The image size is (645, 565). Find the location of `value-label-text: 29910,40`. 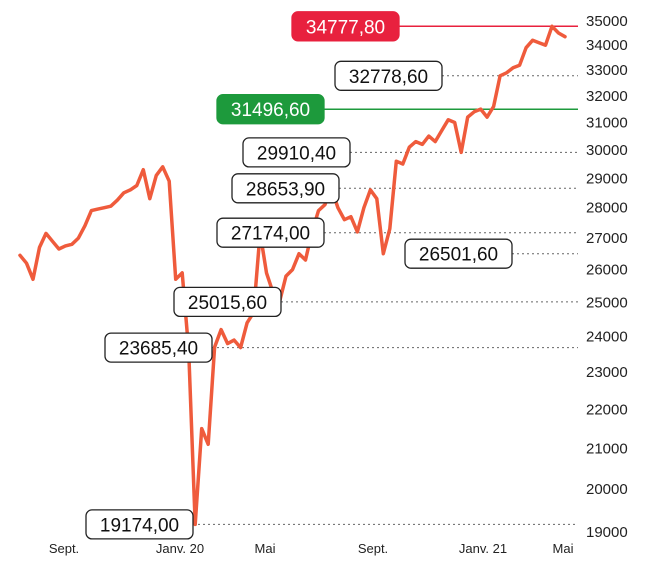

value-label-text: 29910,40 is located at coordinates (296, 153).